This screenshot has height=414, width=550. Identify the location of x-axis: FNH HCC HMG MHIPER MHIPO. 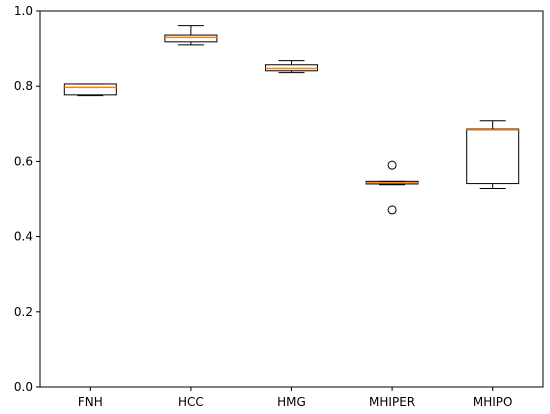
(295, 398).